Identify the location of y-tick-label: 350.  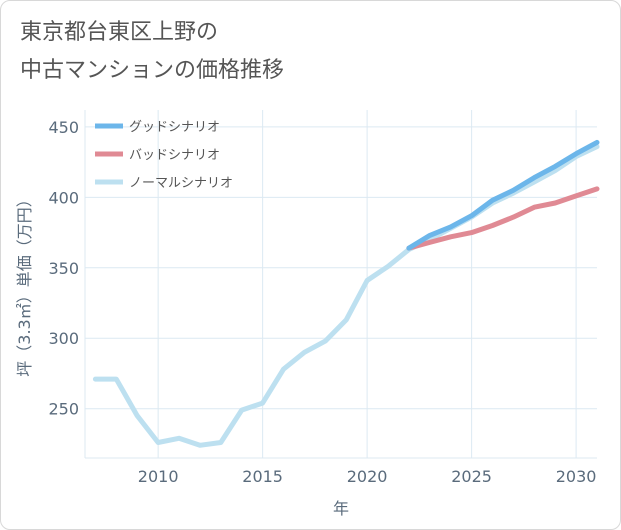
(63, 268).